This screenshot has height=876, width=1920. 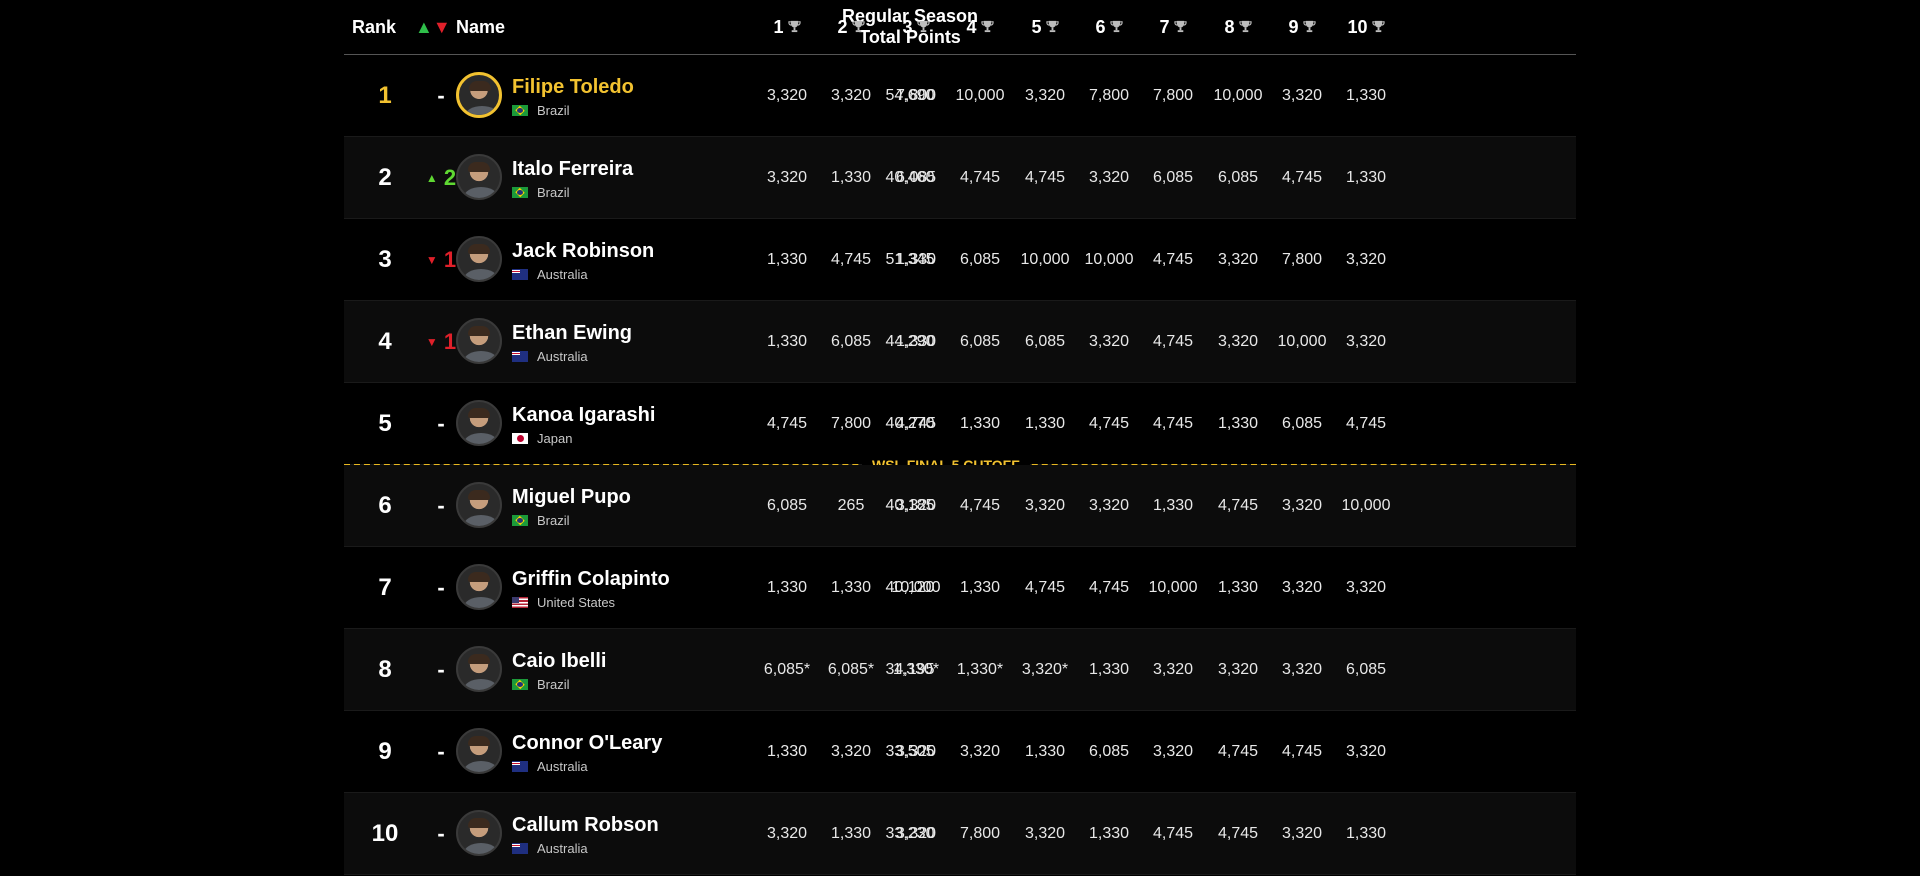 What do you see at coordinates (1366, 27) in the screenshot?
I see `event-10-column-header: 10` at bounding box center [1366, 27].